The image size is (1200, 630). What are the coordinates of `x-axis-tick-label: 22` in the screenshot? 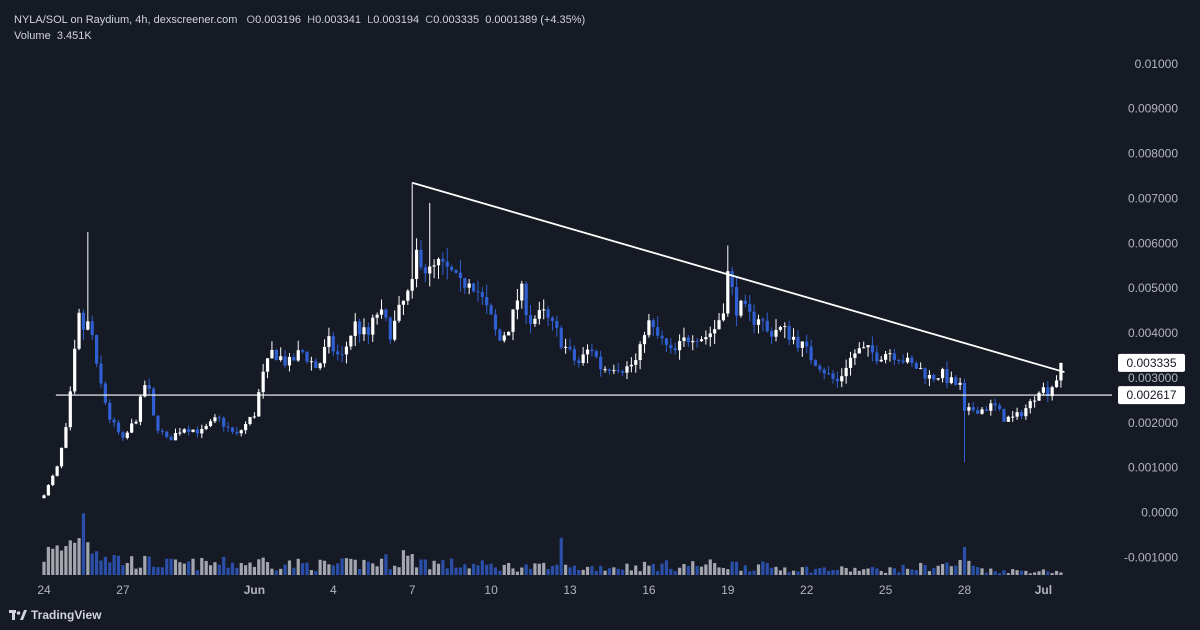 It's located at (807, 590).